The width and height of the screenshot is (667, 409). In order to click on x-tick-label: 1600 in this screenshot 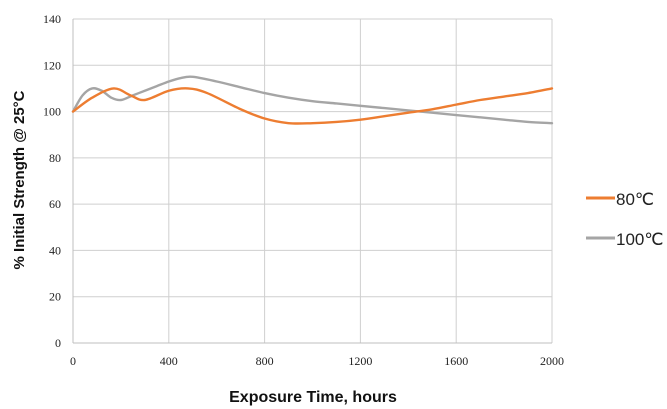, I will do `click(456, 361)`.